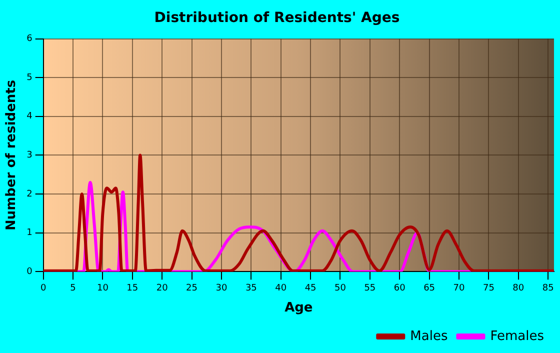  Describe the element at coordinates (29, 194) in the screenshot. I see `y-tick-label: 2` at that location.